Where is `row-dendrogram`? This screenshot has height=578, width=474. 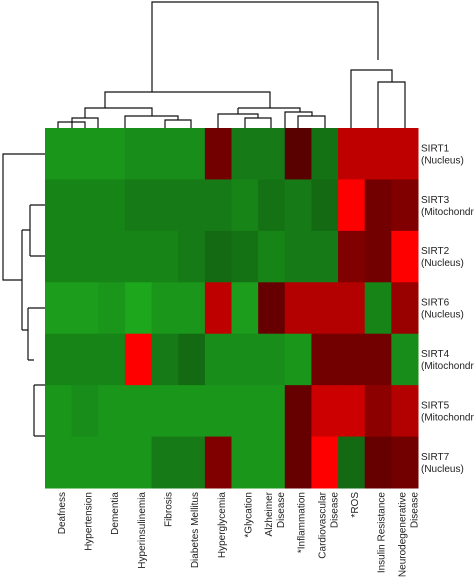
row-dendrogram is located at coordinates (23, 295).